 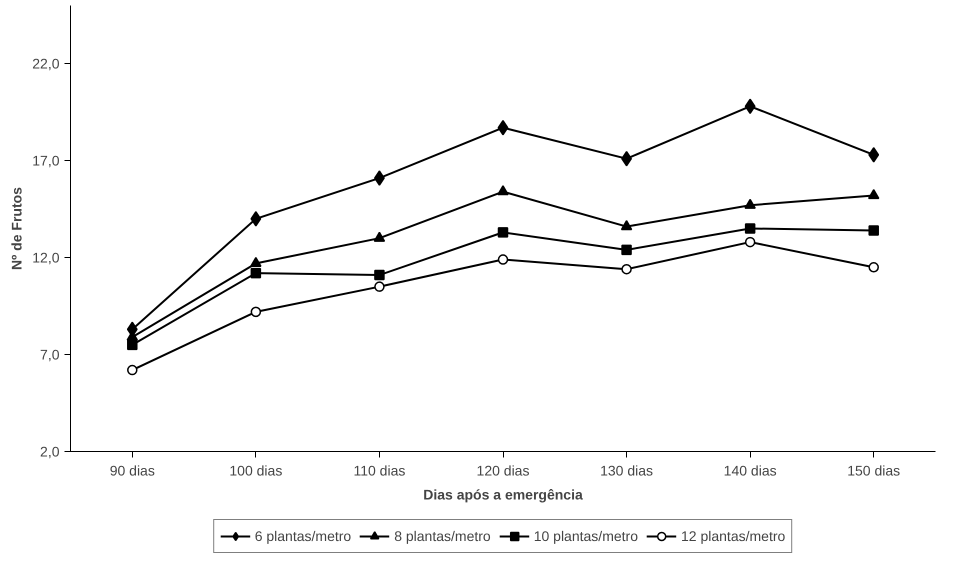 What do you see at coordinates (750, 470) in the screenshot?
I see `x-tick-label: 140 dias` at bounding box center [750, 470].